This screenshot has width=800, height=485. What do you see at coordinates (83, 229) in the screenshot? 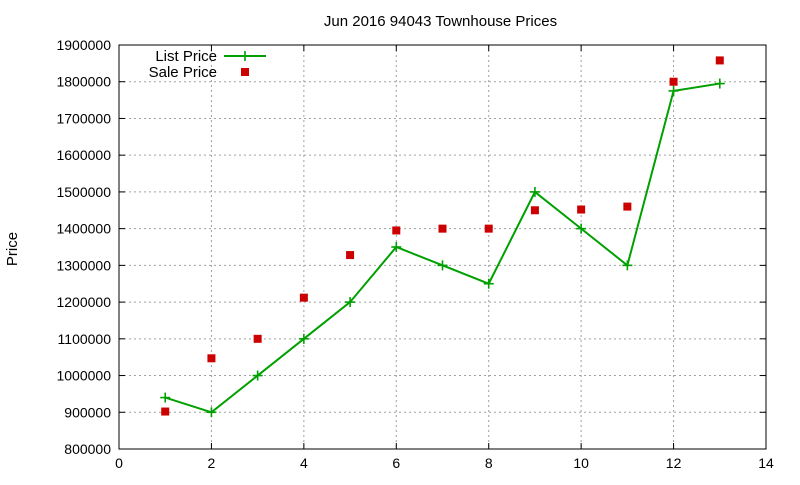
I see `y-tick-label: 1400000` at bounding box center [83, 229].